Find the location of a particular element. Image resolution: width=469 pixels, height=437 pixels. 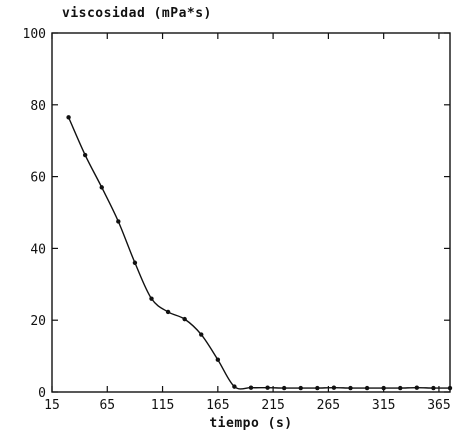

x-tick-label: 15 is located at coordinates (52, 405).